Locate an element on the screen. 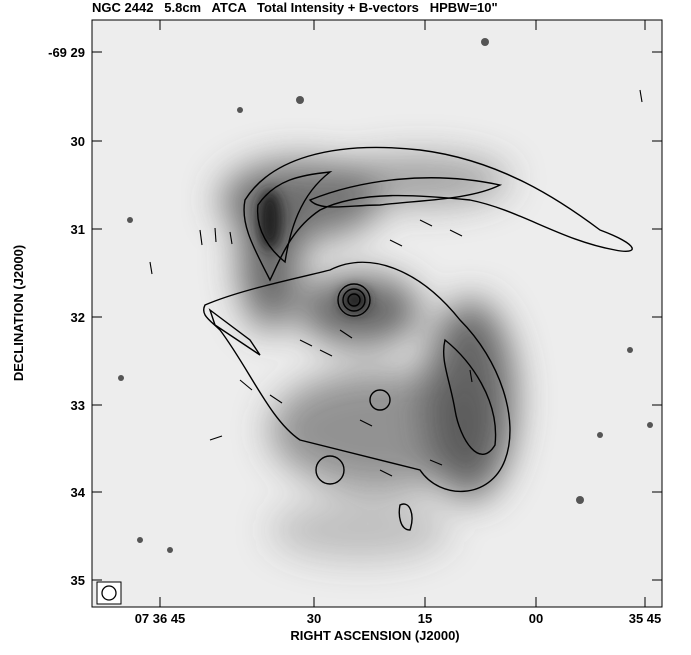  y-axis-label: DECLINATION (J2000) is located at coordinates (18, 313).